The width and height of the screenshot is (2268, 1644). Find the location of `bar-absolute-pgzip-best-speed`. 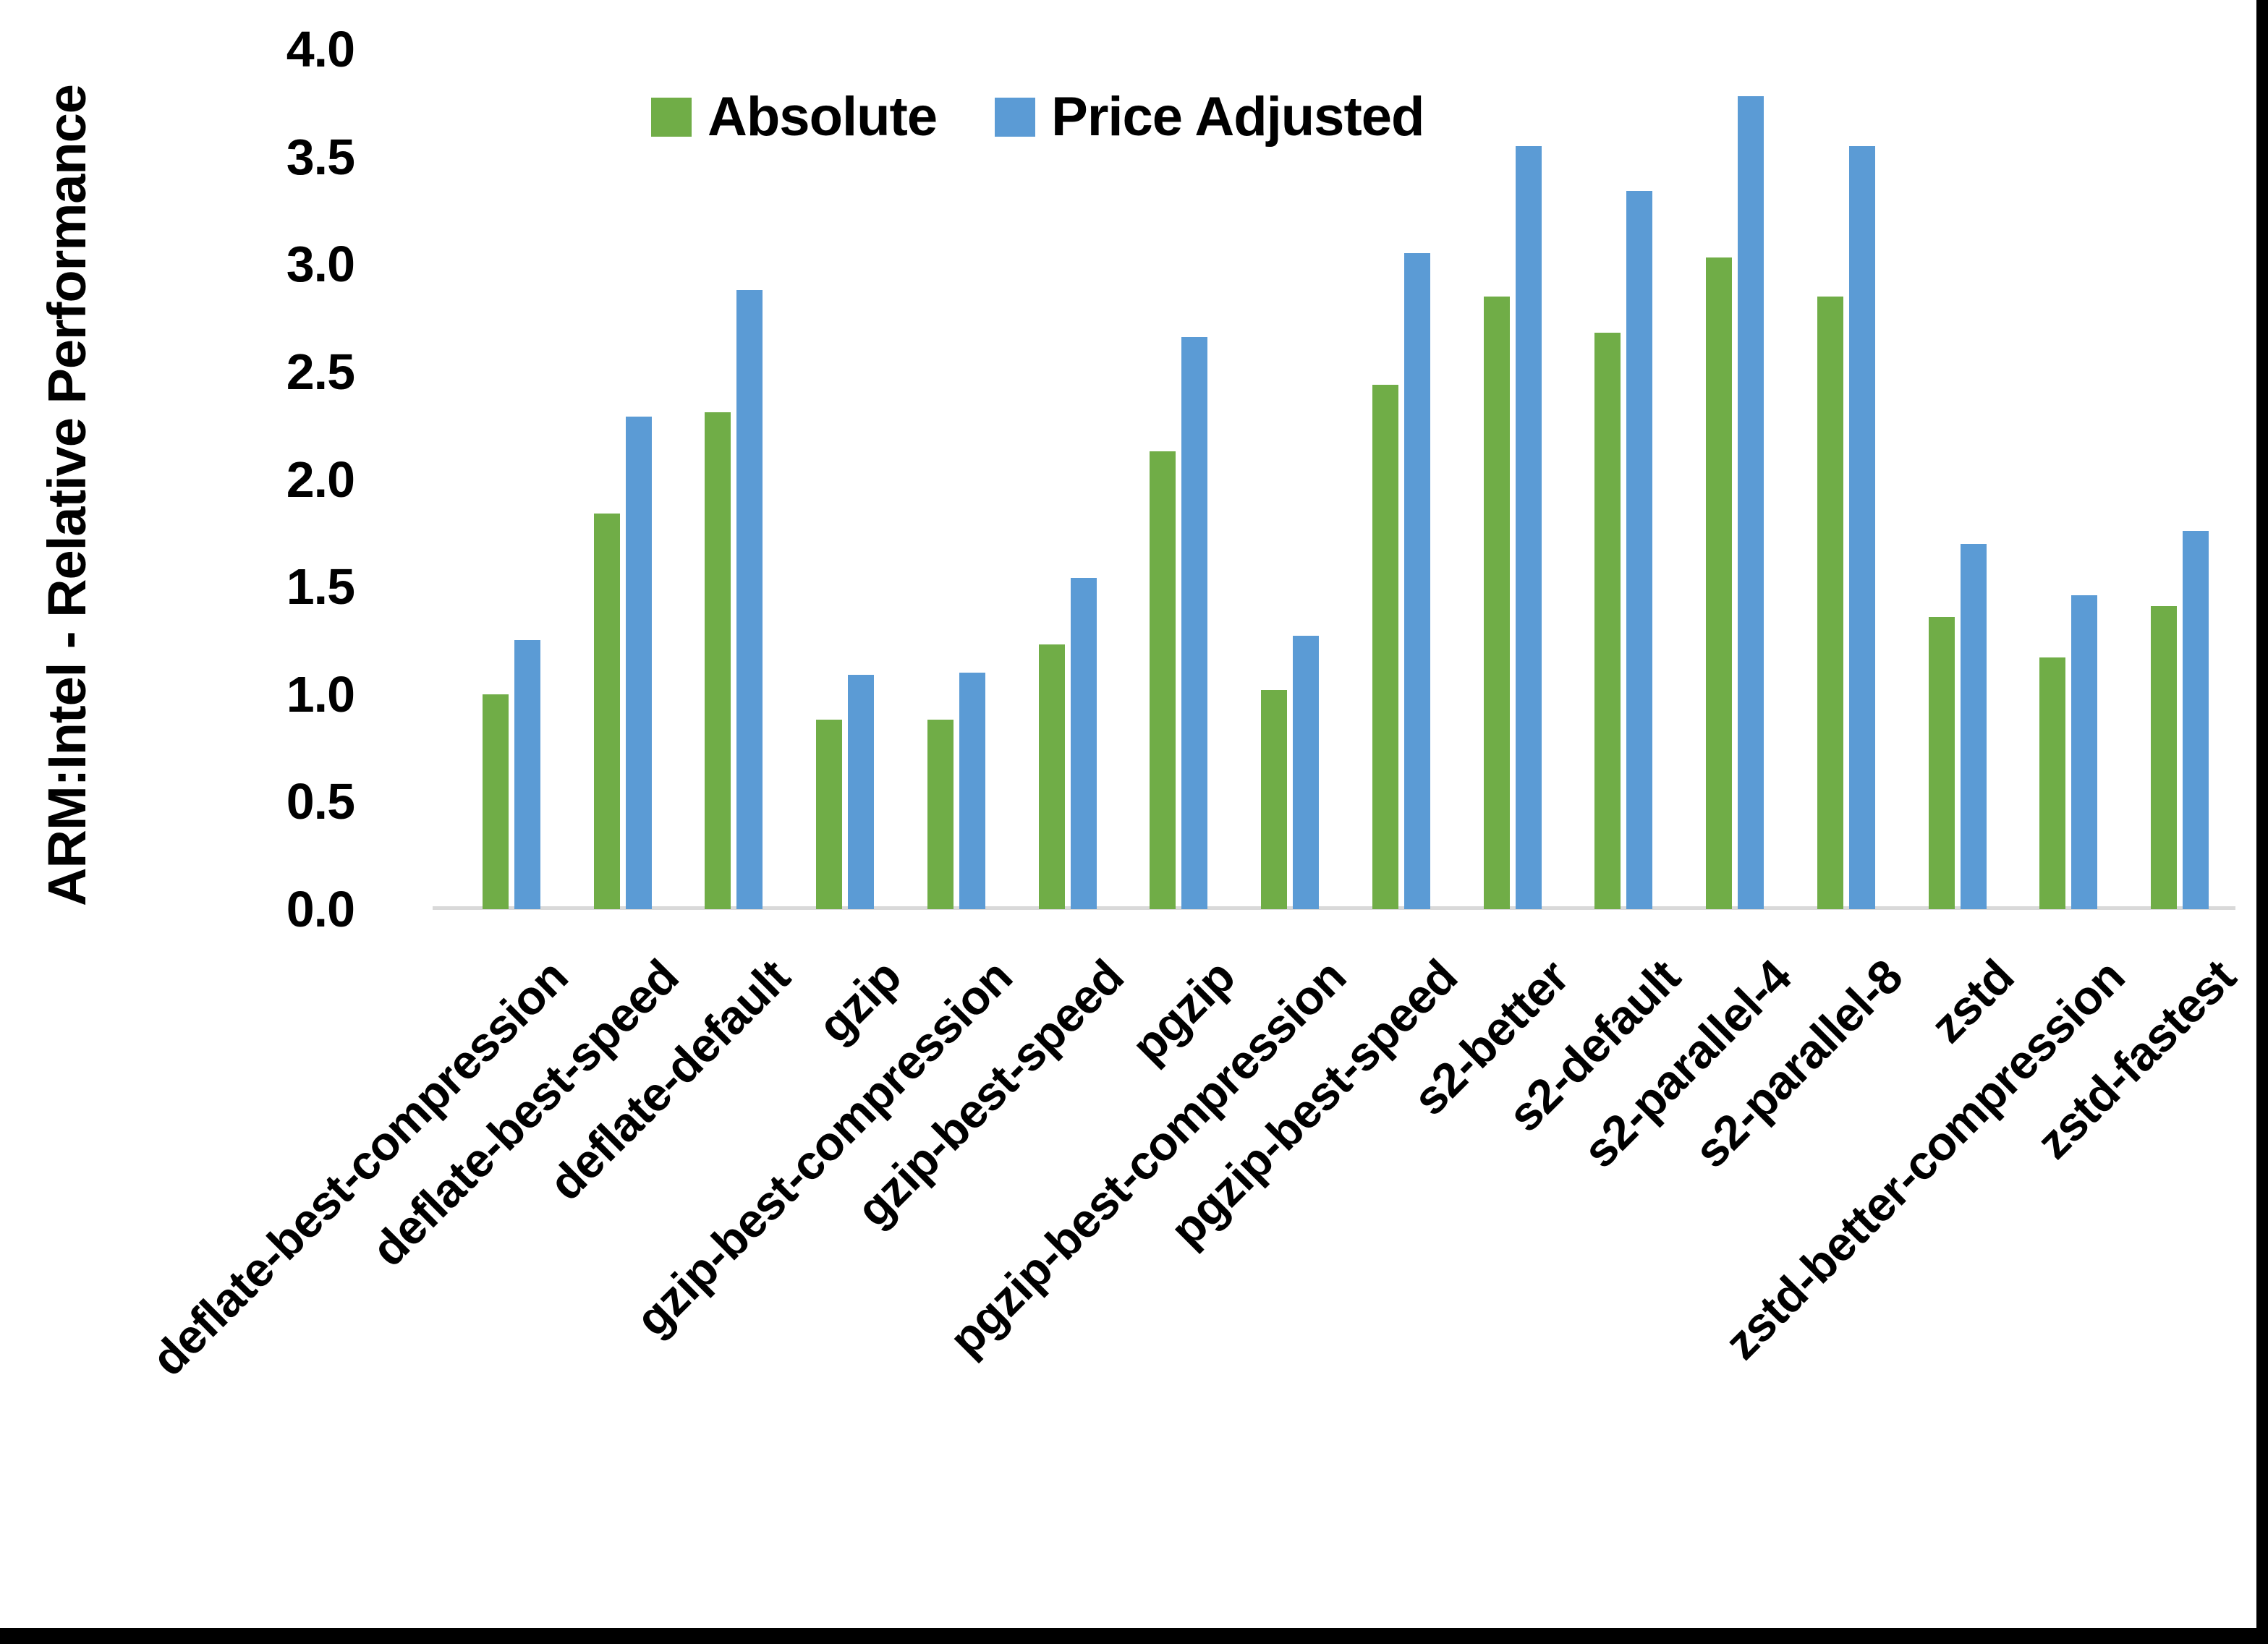

bar-absolute-pgzip-best-speed is located at coordinates (1385, 646).